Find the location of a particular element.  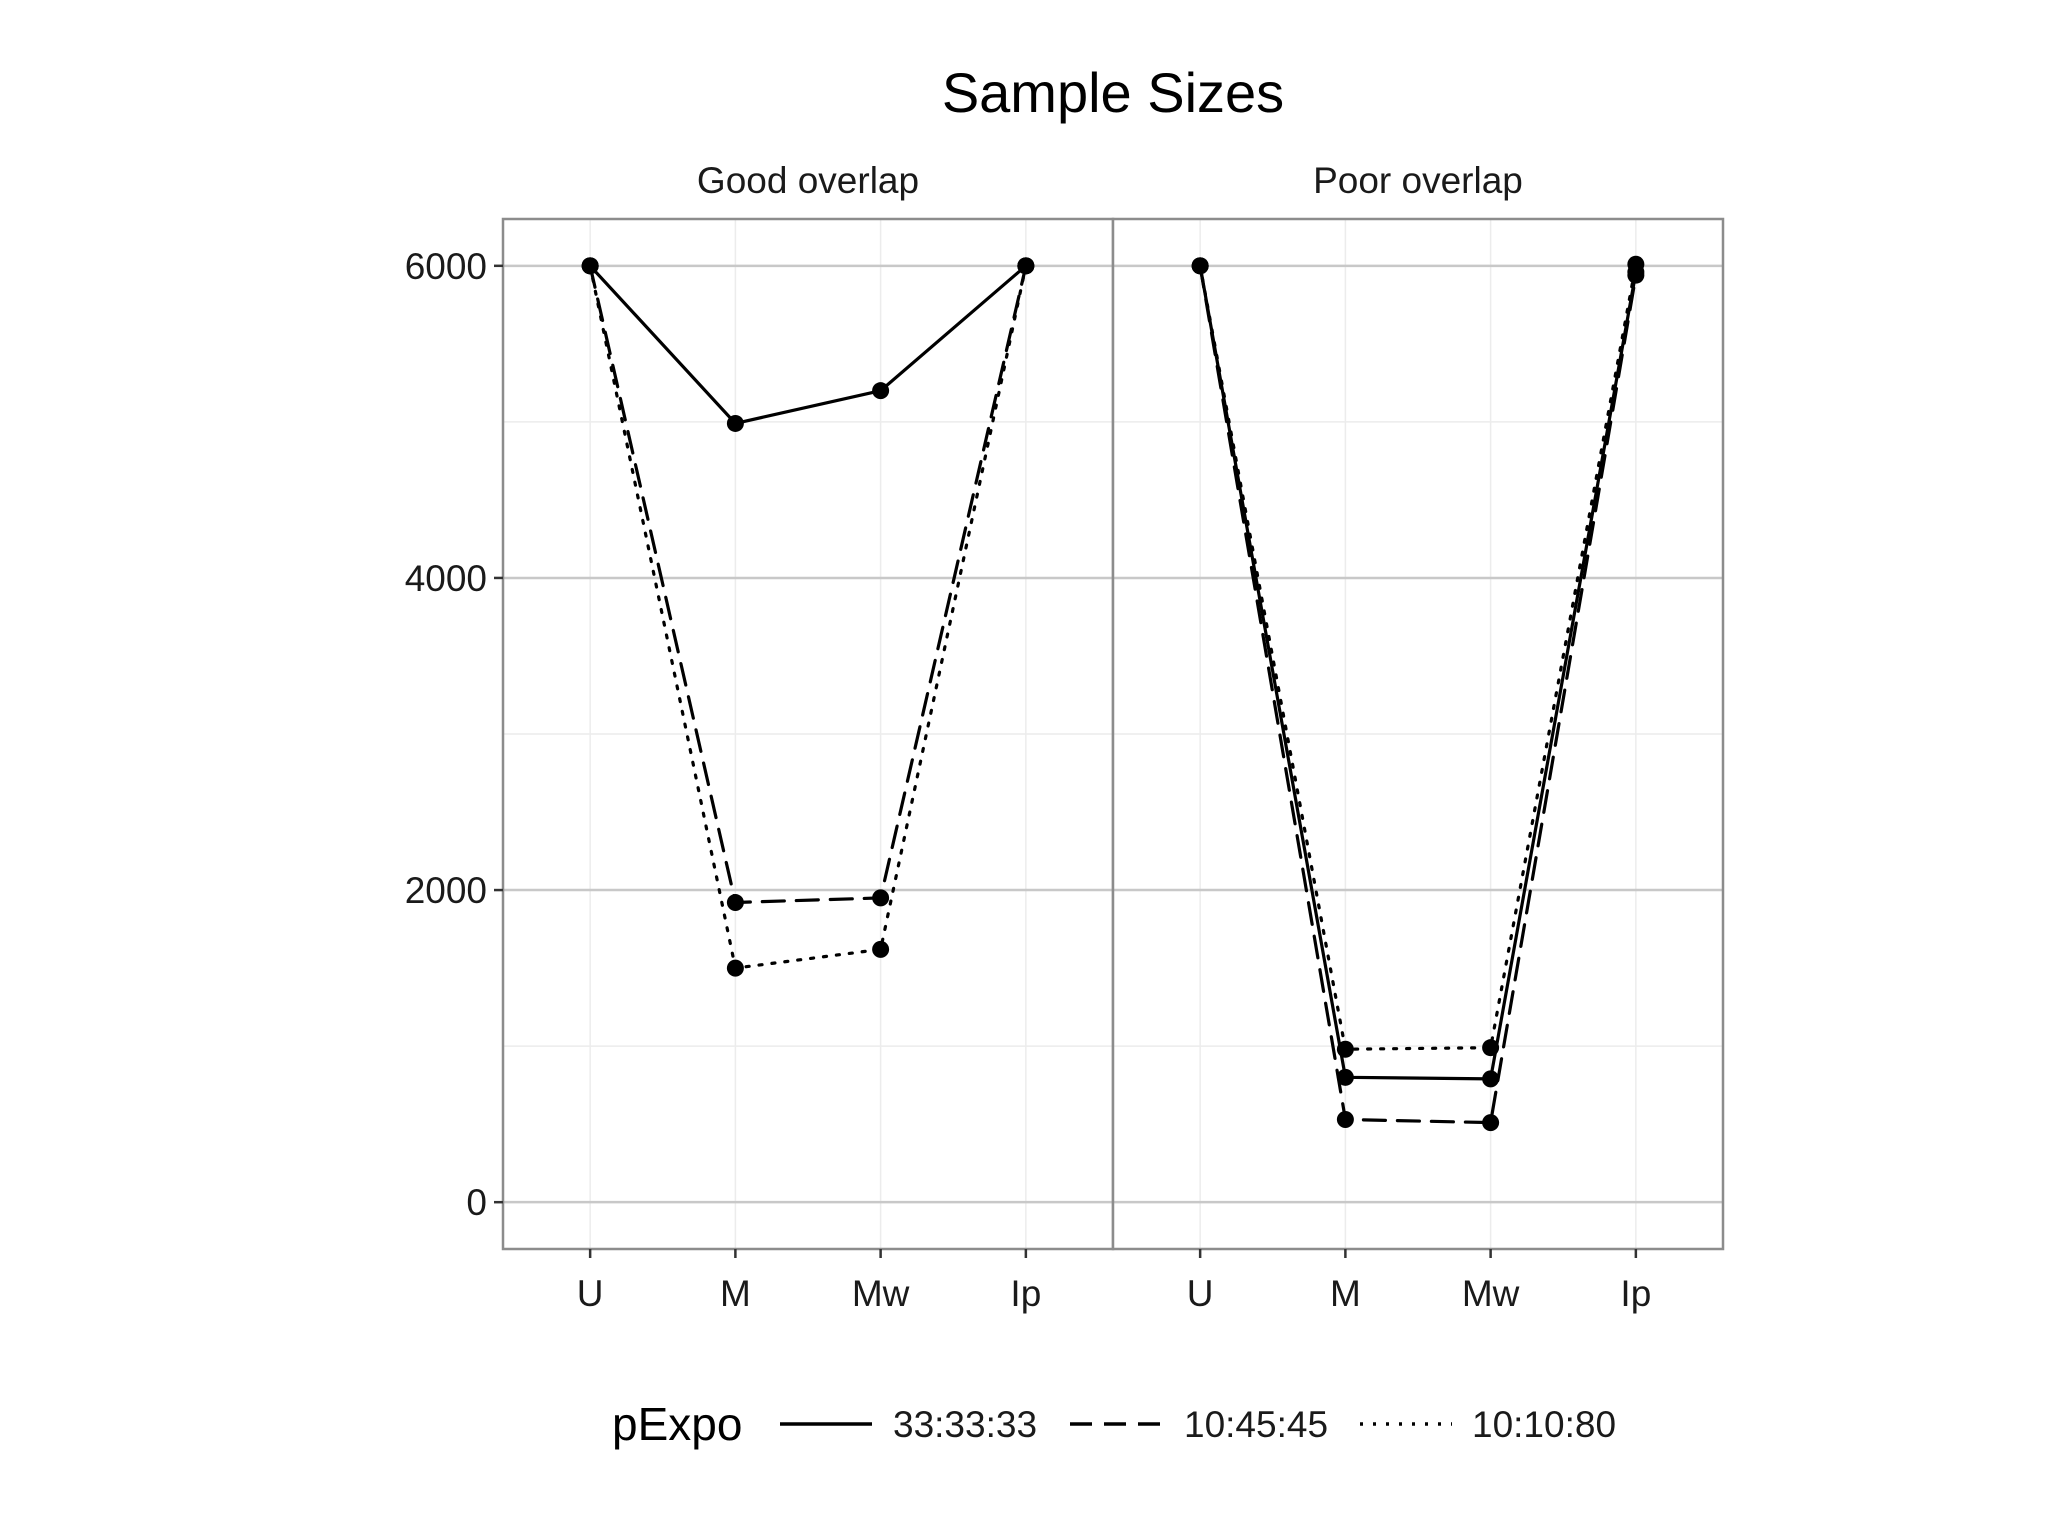

y-tick-label: 6000 is located at coordinates (446, 266).